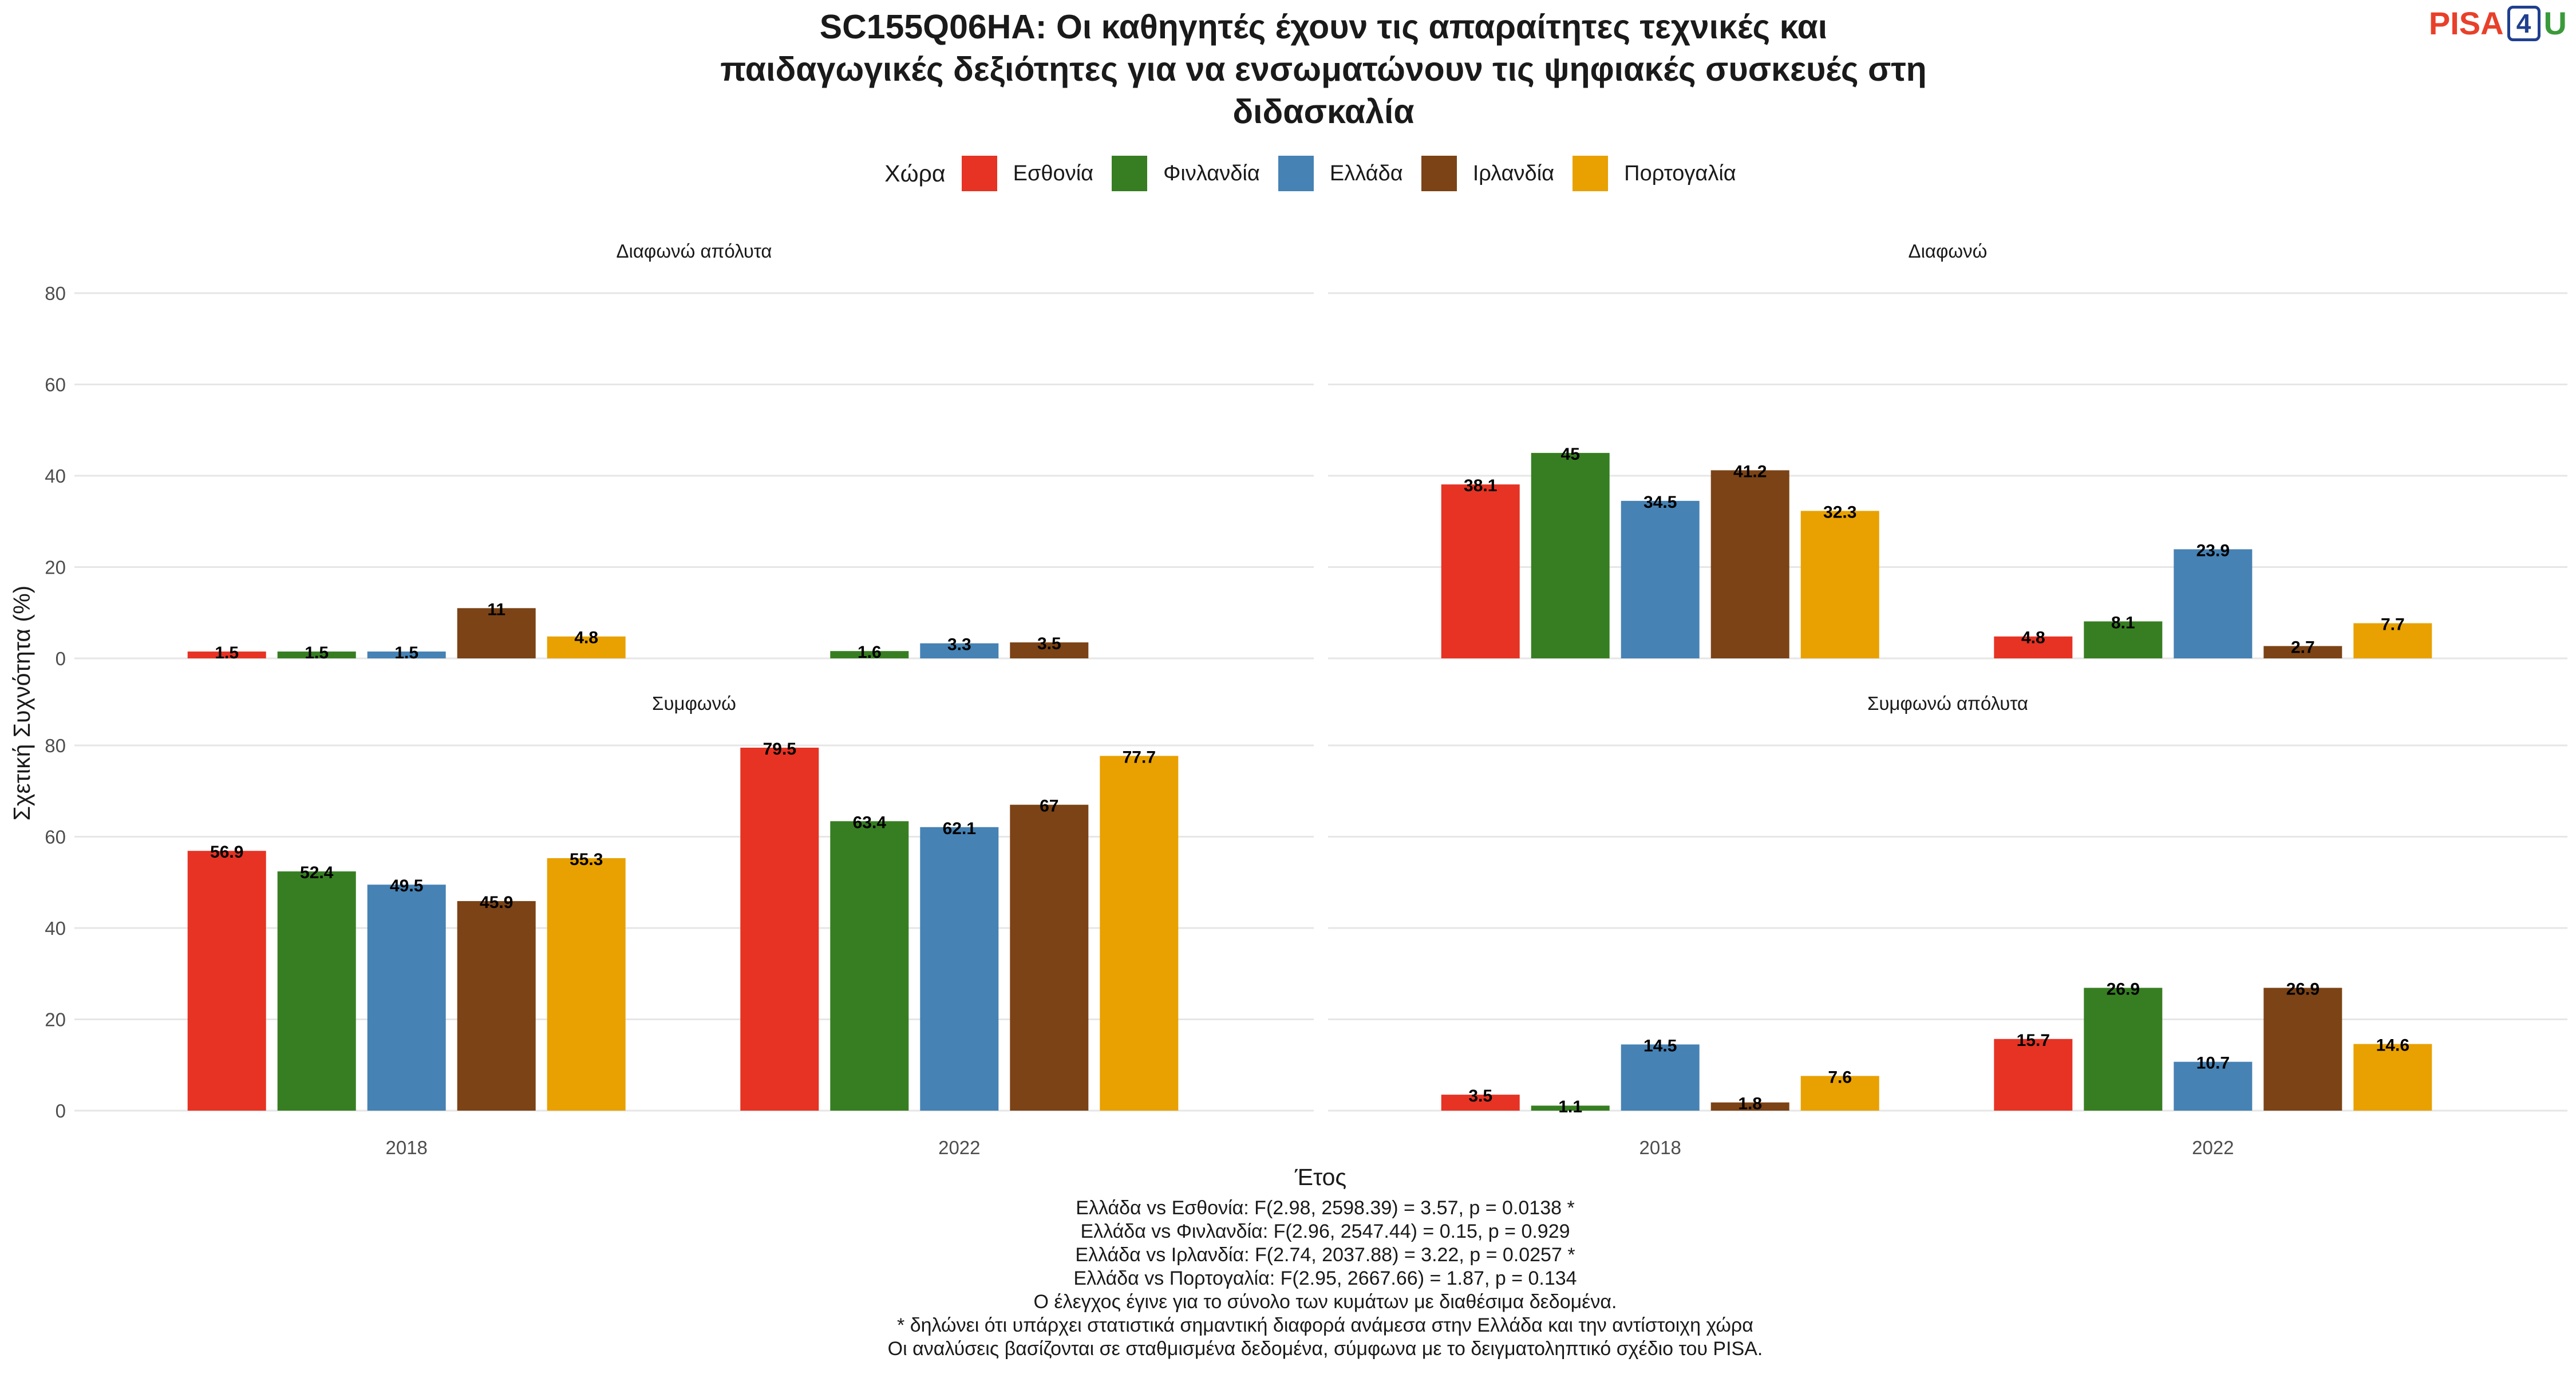 This screenshot has height=1374, width=2576. What do you see at coordinates (1660, 503) in the screenshot?
I see `bar-value-label: 34.5` at bounding box center [1660, 503].